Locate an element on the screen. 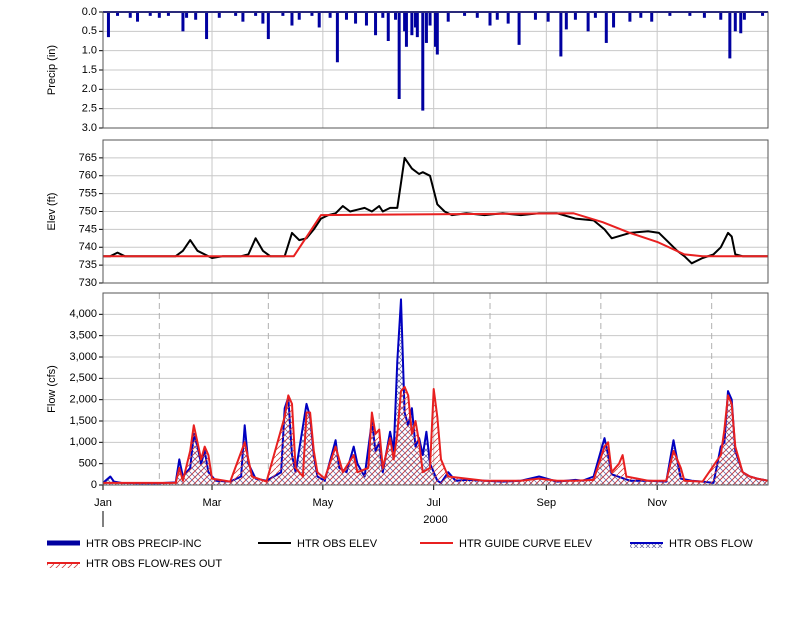 Image resolution: width=800 pixels, height=627 pixels. y-tick-label: 2.0 is located at coordinates (89, 89).